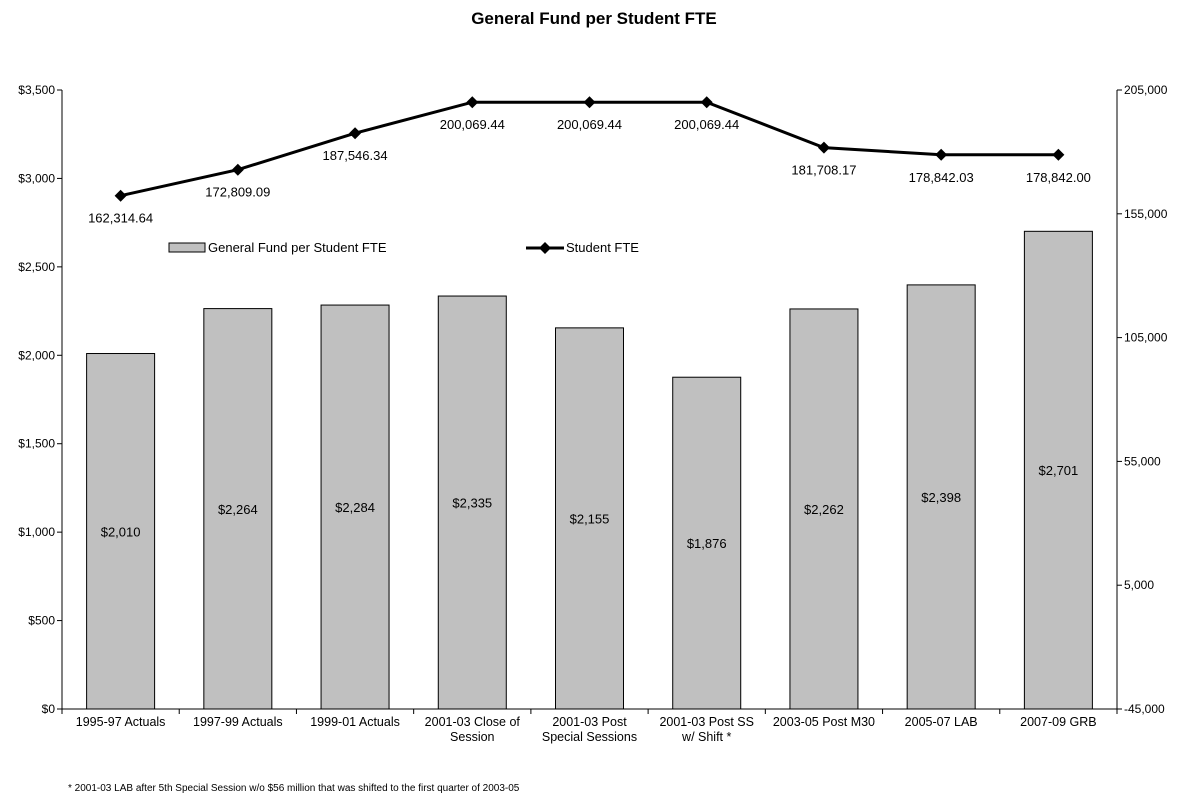 This screenshot has width=1188, height=801. I want to click on x-tick-label: 1997-99 Actuals, so click(238, 722).